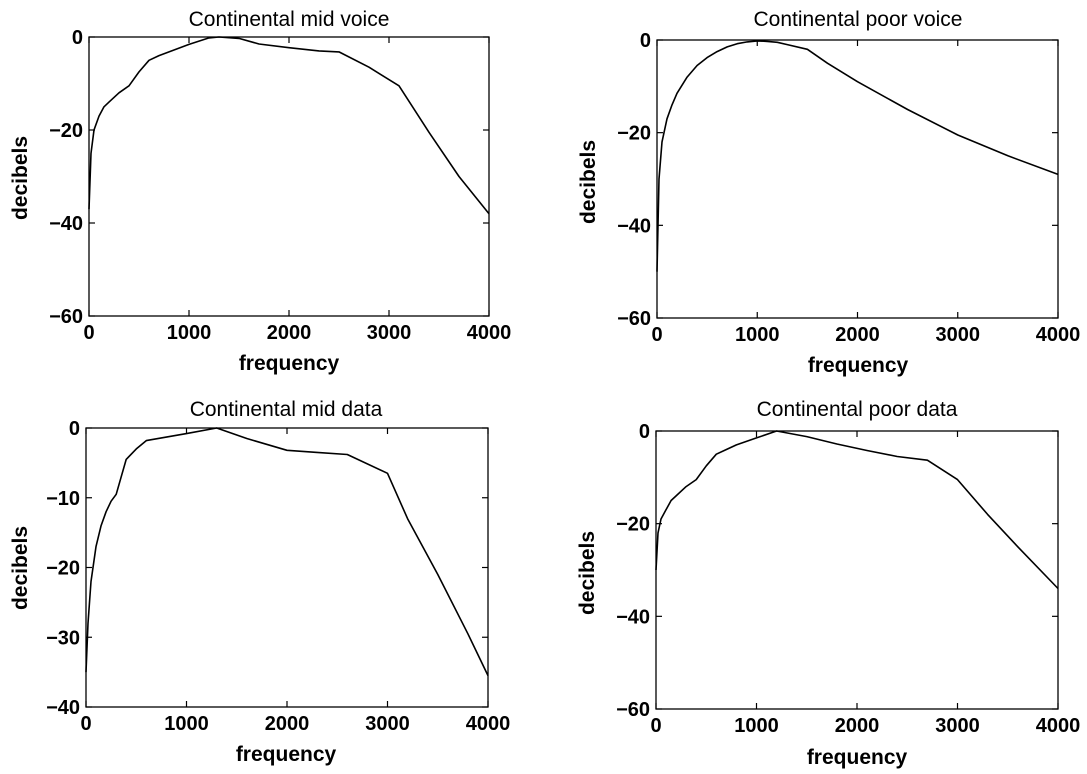  What do you see at coordinates (289, 19) in the screenshot?
I see `chart-title: Continental mid voice` at bounding box center [289, 19].